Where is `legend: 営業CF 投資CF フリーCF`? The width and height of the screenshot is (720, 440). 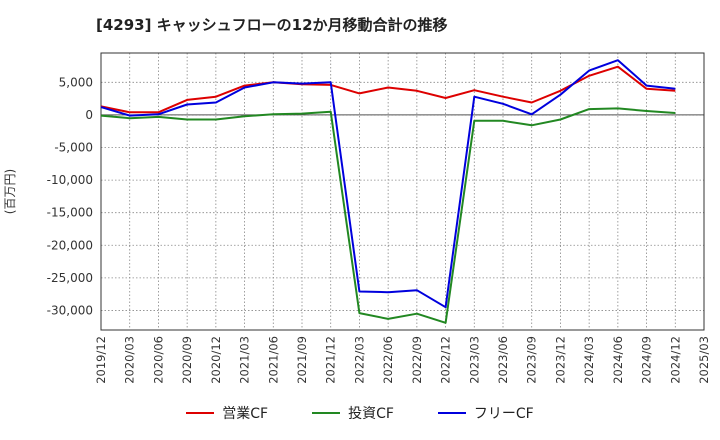 legend: 営業CF 投資CF フリーCF is located at coordinates (360, 413).